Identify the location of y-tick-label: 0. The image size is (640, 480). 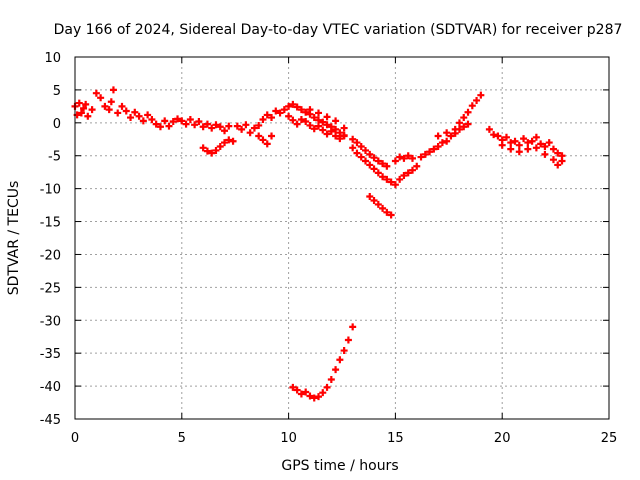
(57, 124).